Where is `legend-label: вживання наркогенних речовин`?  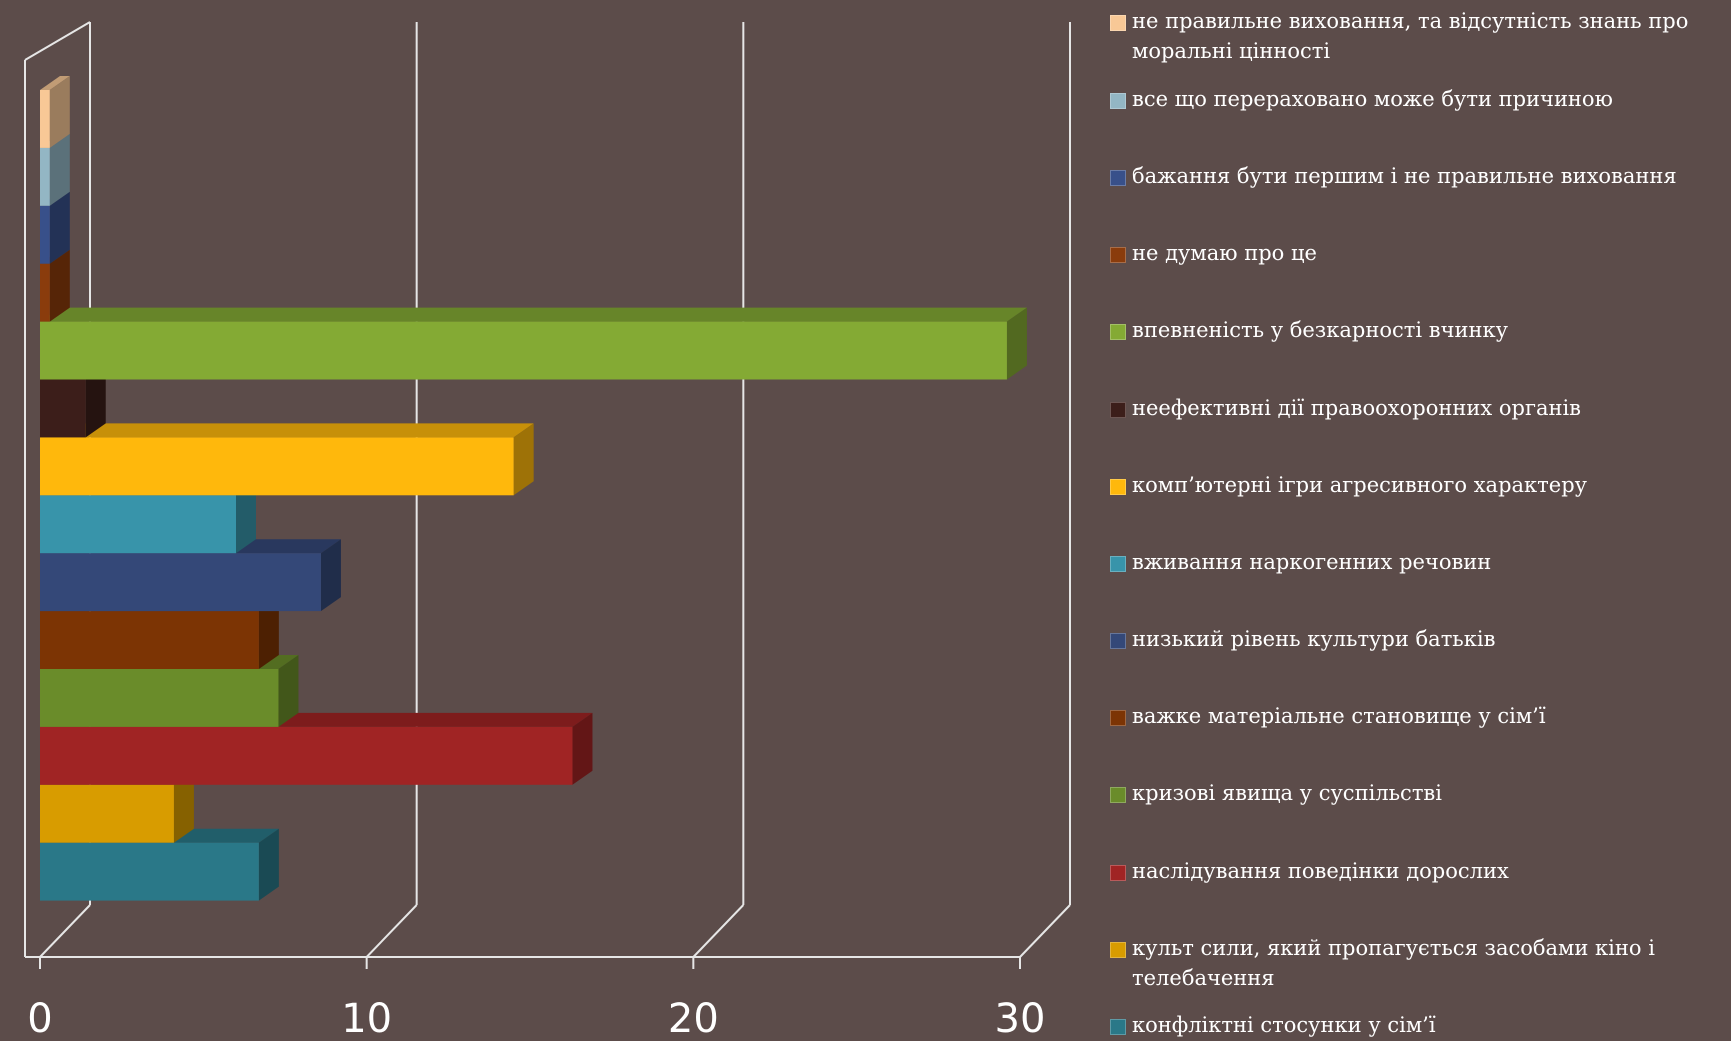 legend-label: вживання наркогенних речовин is located at coordinates (1312, 562).